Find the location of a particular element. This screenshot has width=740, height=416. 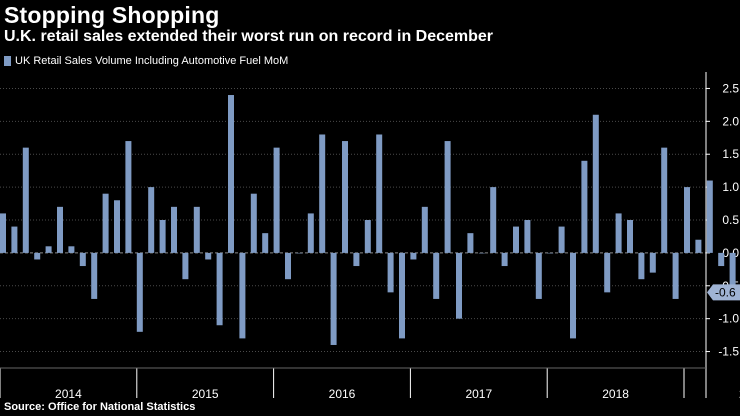

legend-swatch is located at coordinates (7, 61).